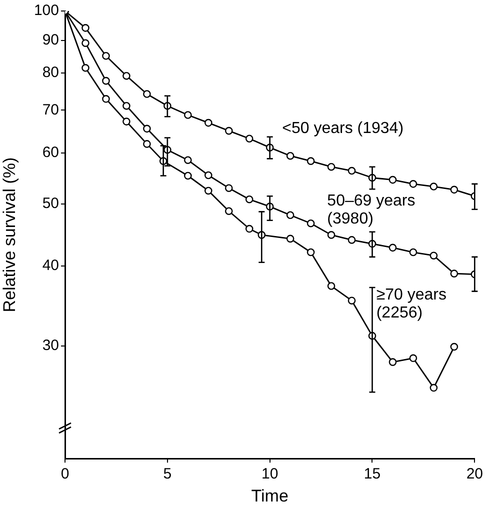  What do you see at coordinates (411, 304) in the screenshot?
I see `series-label: ≥70 years (2256)` at bounding box center [411, 304].